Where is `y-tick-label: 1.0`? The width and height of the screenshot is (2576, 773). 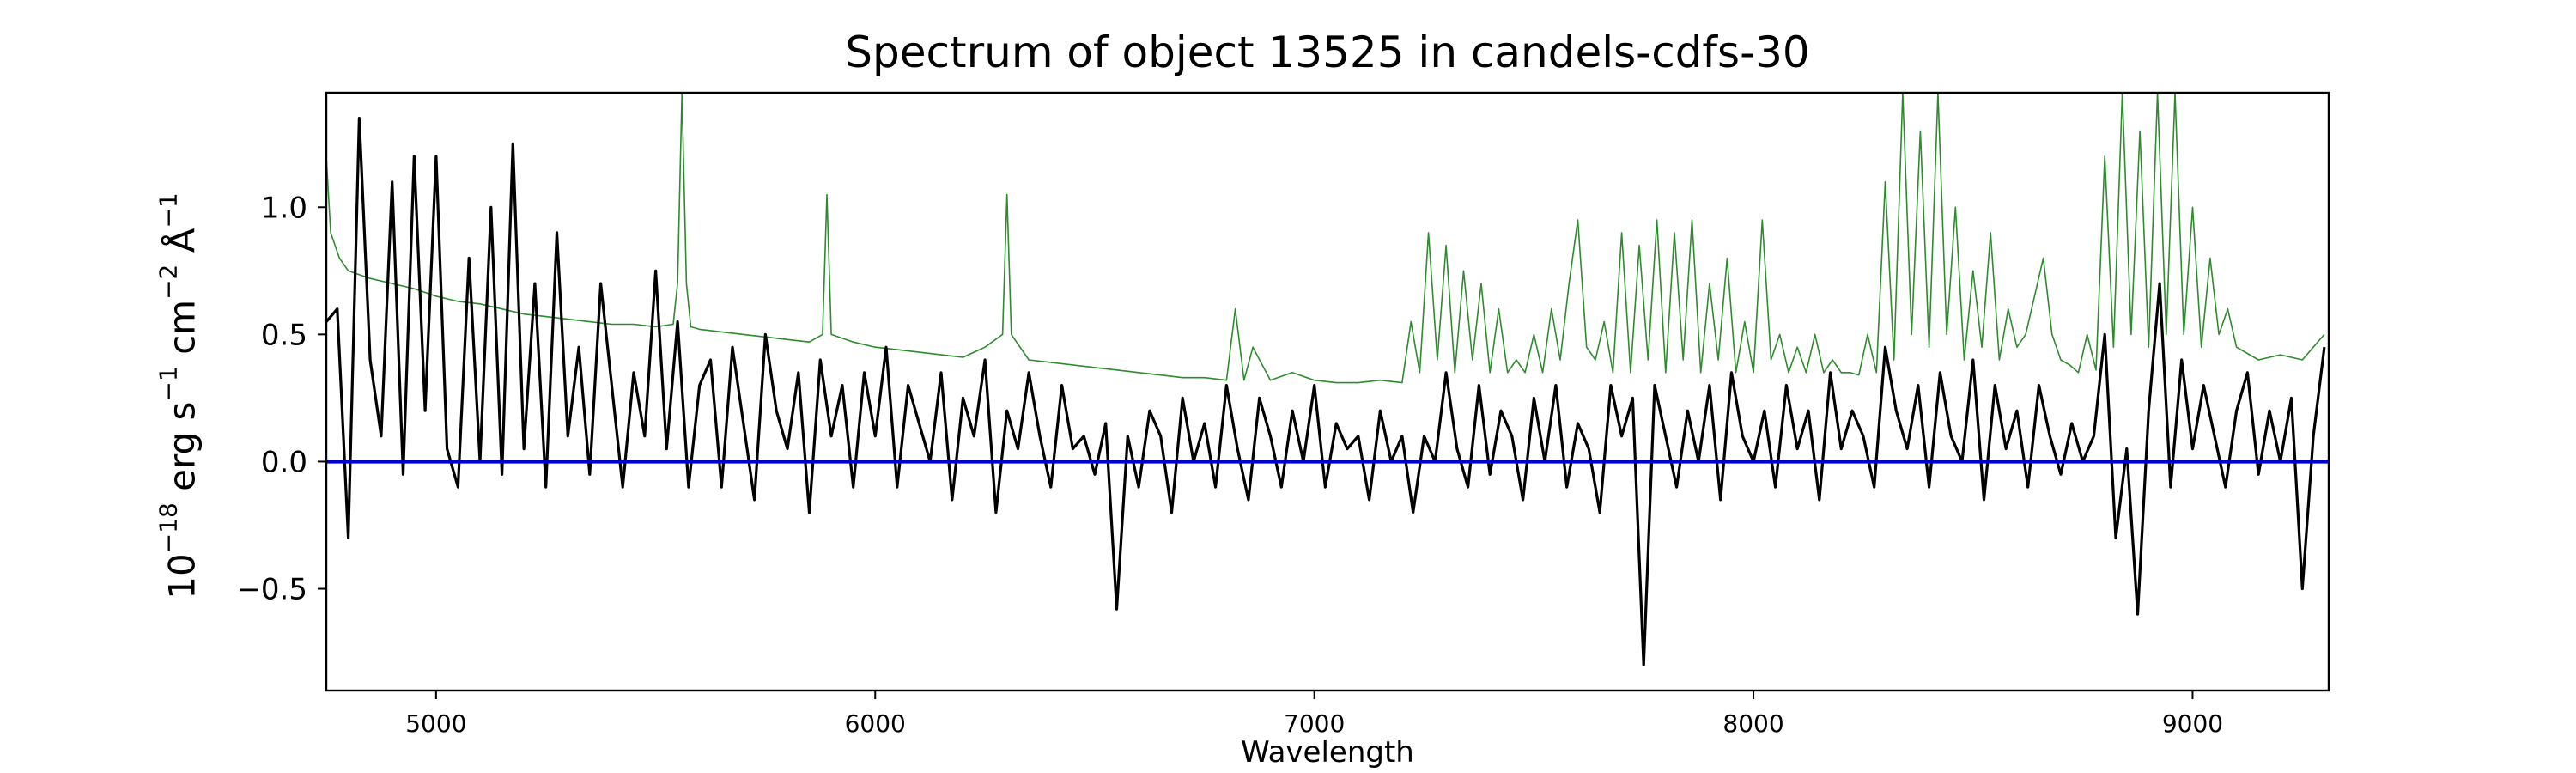
y-tick-label: 1.0 is located at coordinates (284, 208).